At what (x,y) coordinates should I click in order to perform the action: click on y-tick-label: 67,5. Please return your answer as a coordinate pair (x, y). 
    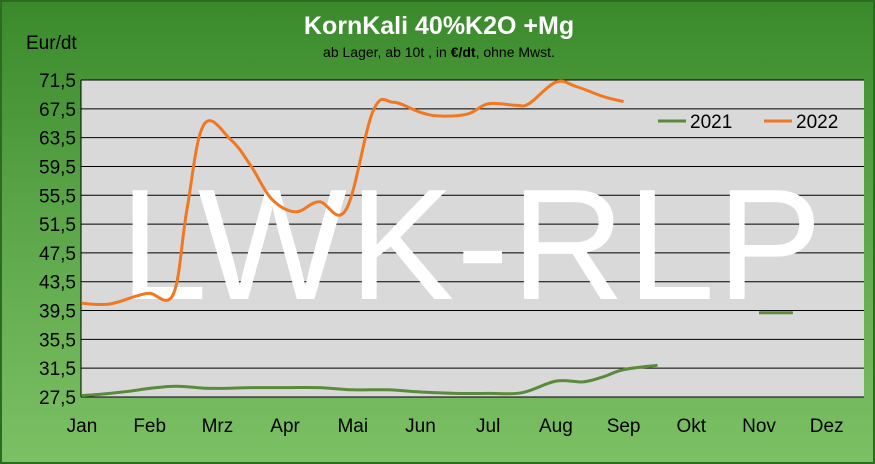
    Looking at the image, I should click on (57, 110).